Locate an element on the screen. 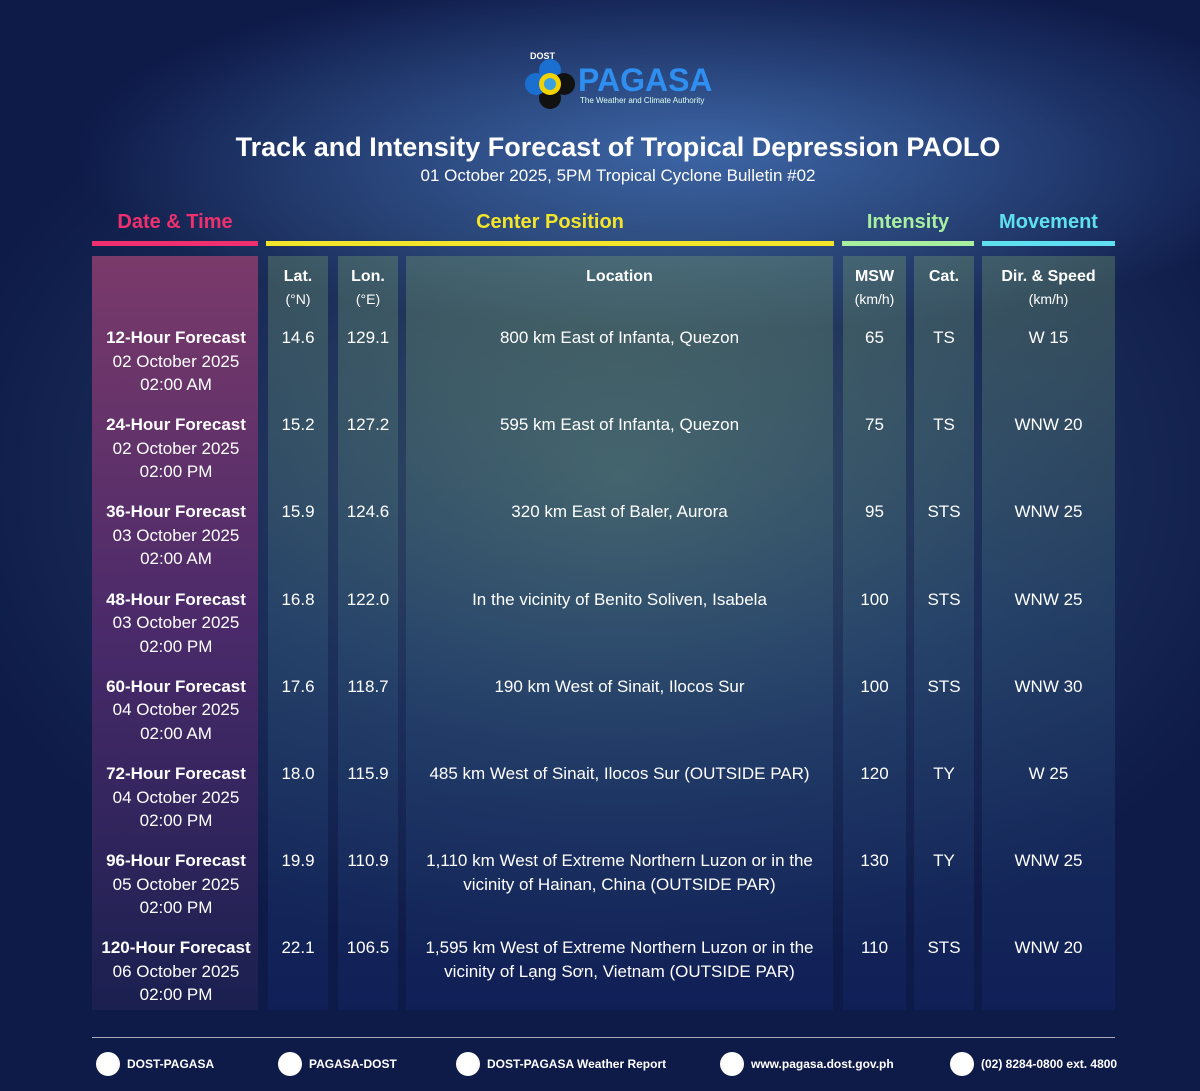 Image resolution: width=1200 pixels, height=1091 pixels. cell-lat: 22.1 is located at coordinates (298, 948).